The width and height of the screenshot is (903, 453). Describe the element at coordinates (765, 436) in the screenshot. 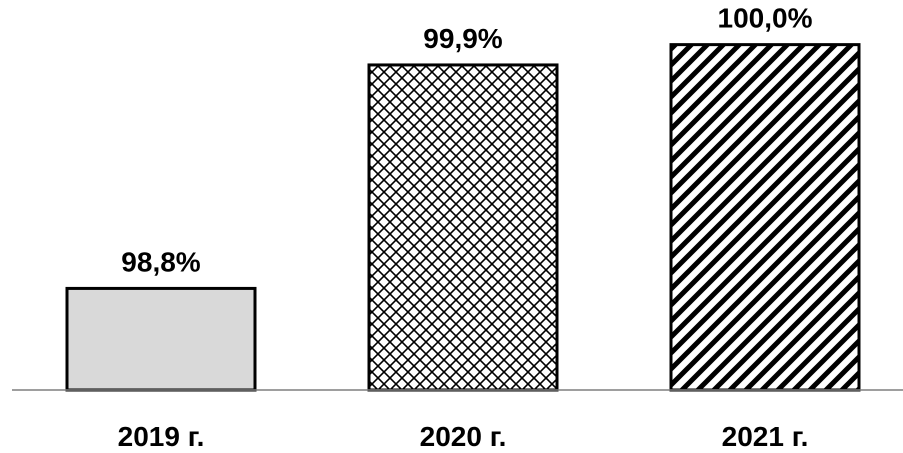

I see `category-label-2: 2021 г.` at that location.